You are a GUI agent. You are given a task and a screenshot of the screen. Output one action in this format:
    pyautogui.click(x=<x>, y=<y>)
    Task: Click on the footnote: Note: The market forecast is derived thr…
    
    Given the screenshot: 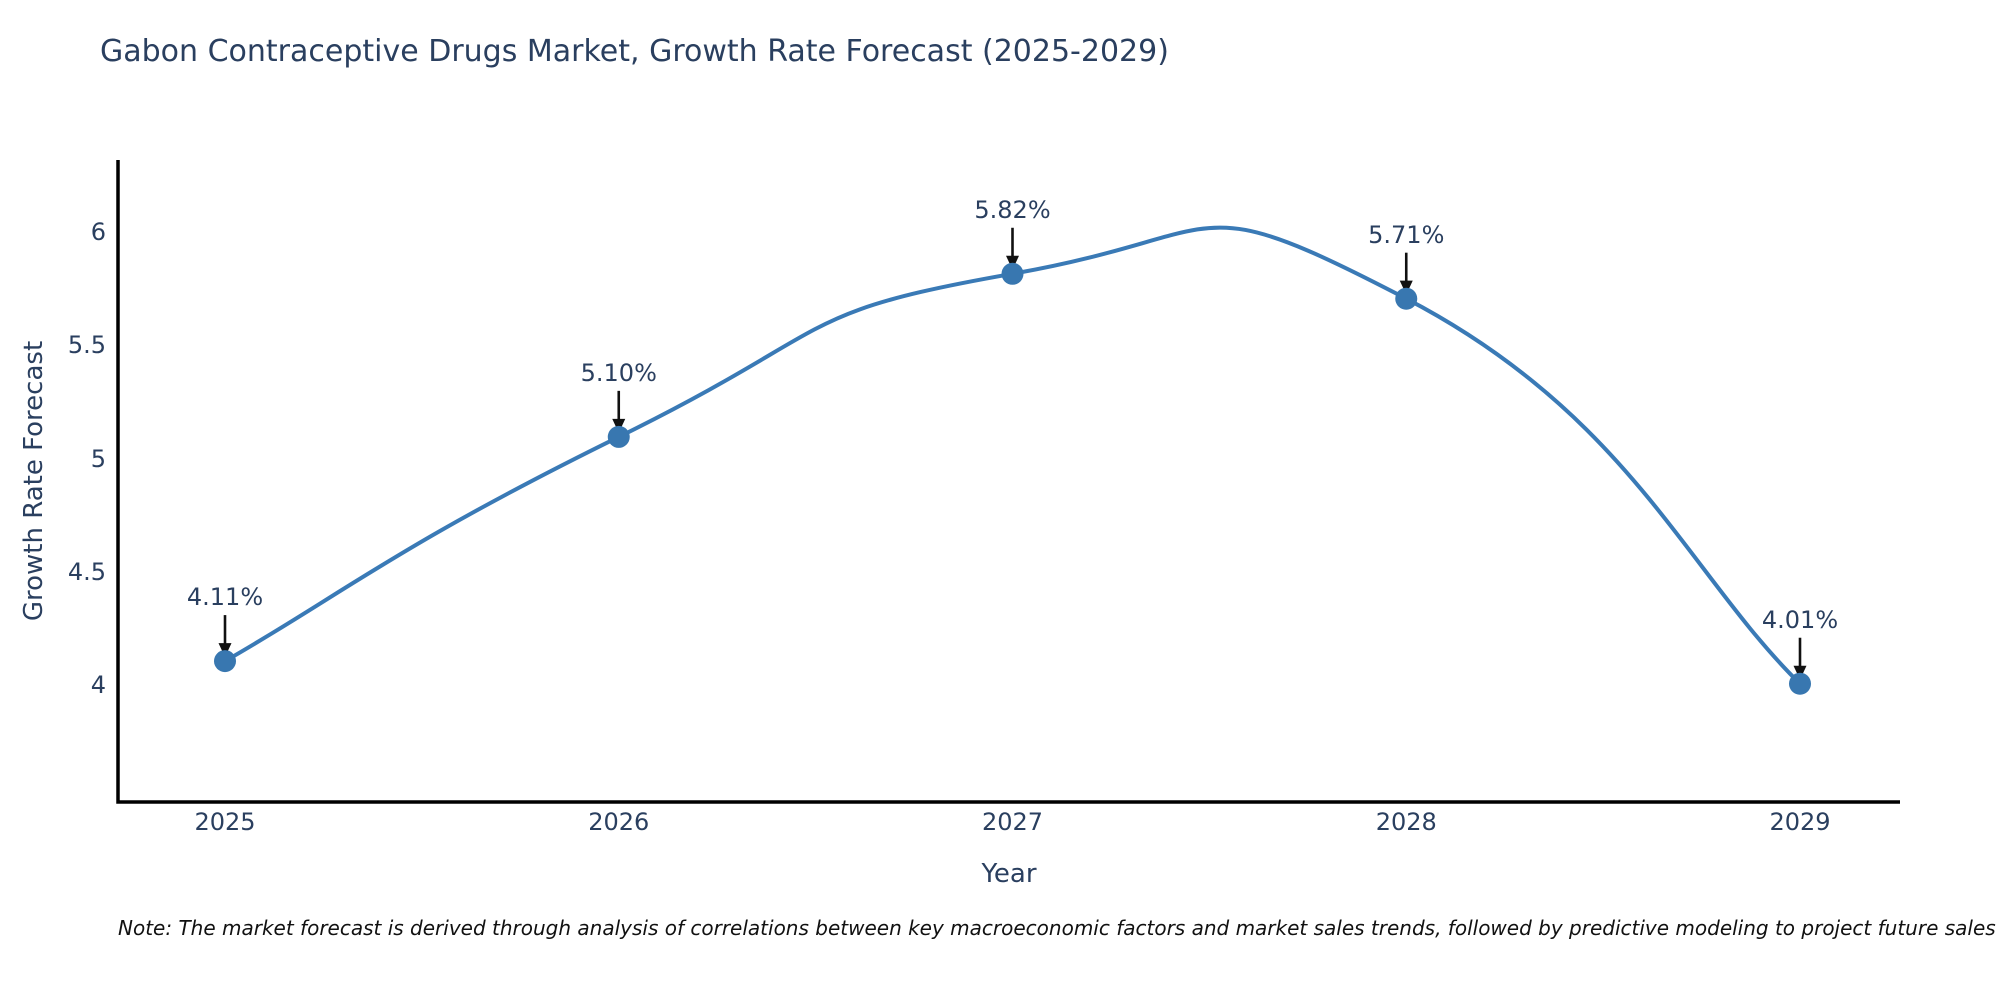 What is the action you would take?
    pyautogui.click(x=1057, y=928)
    